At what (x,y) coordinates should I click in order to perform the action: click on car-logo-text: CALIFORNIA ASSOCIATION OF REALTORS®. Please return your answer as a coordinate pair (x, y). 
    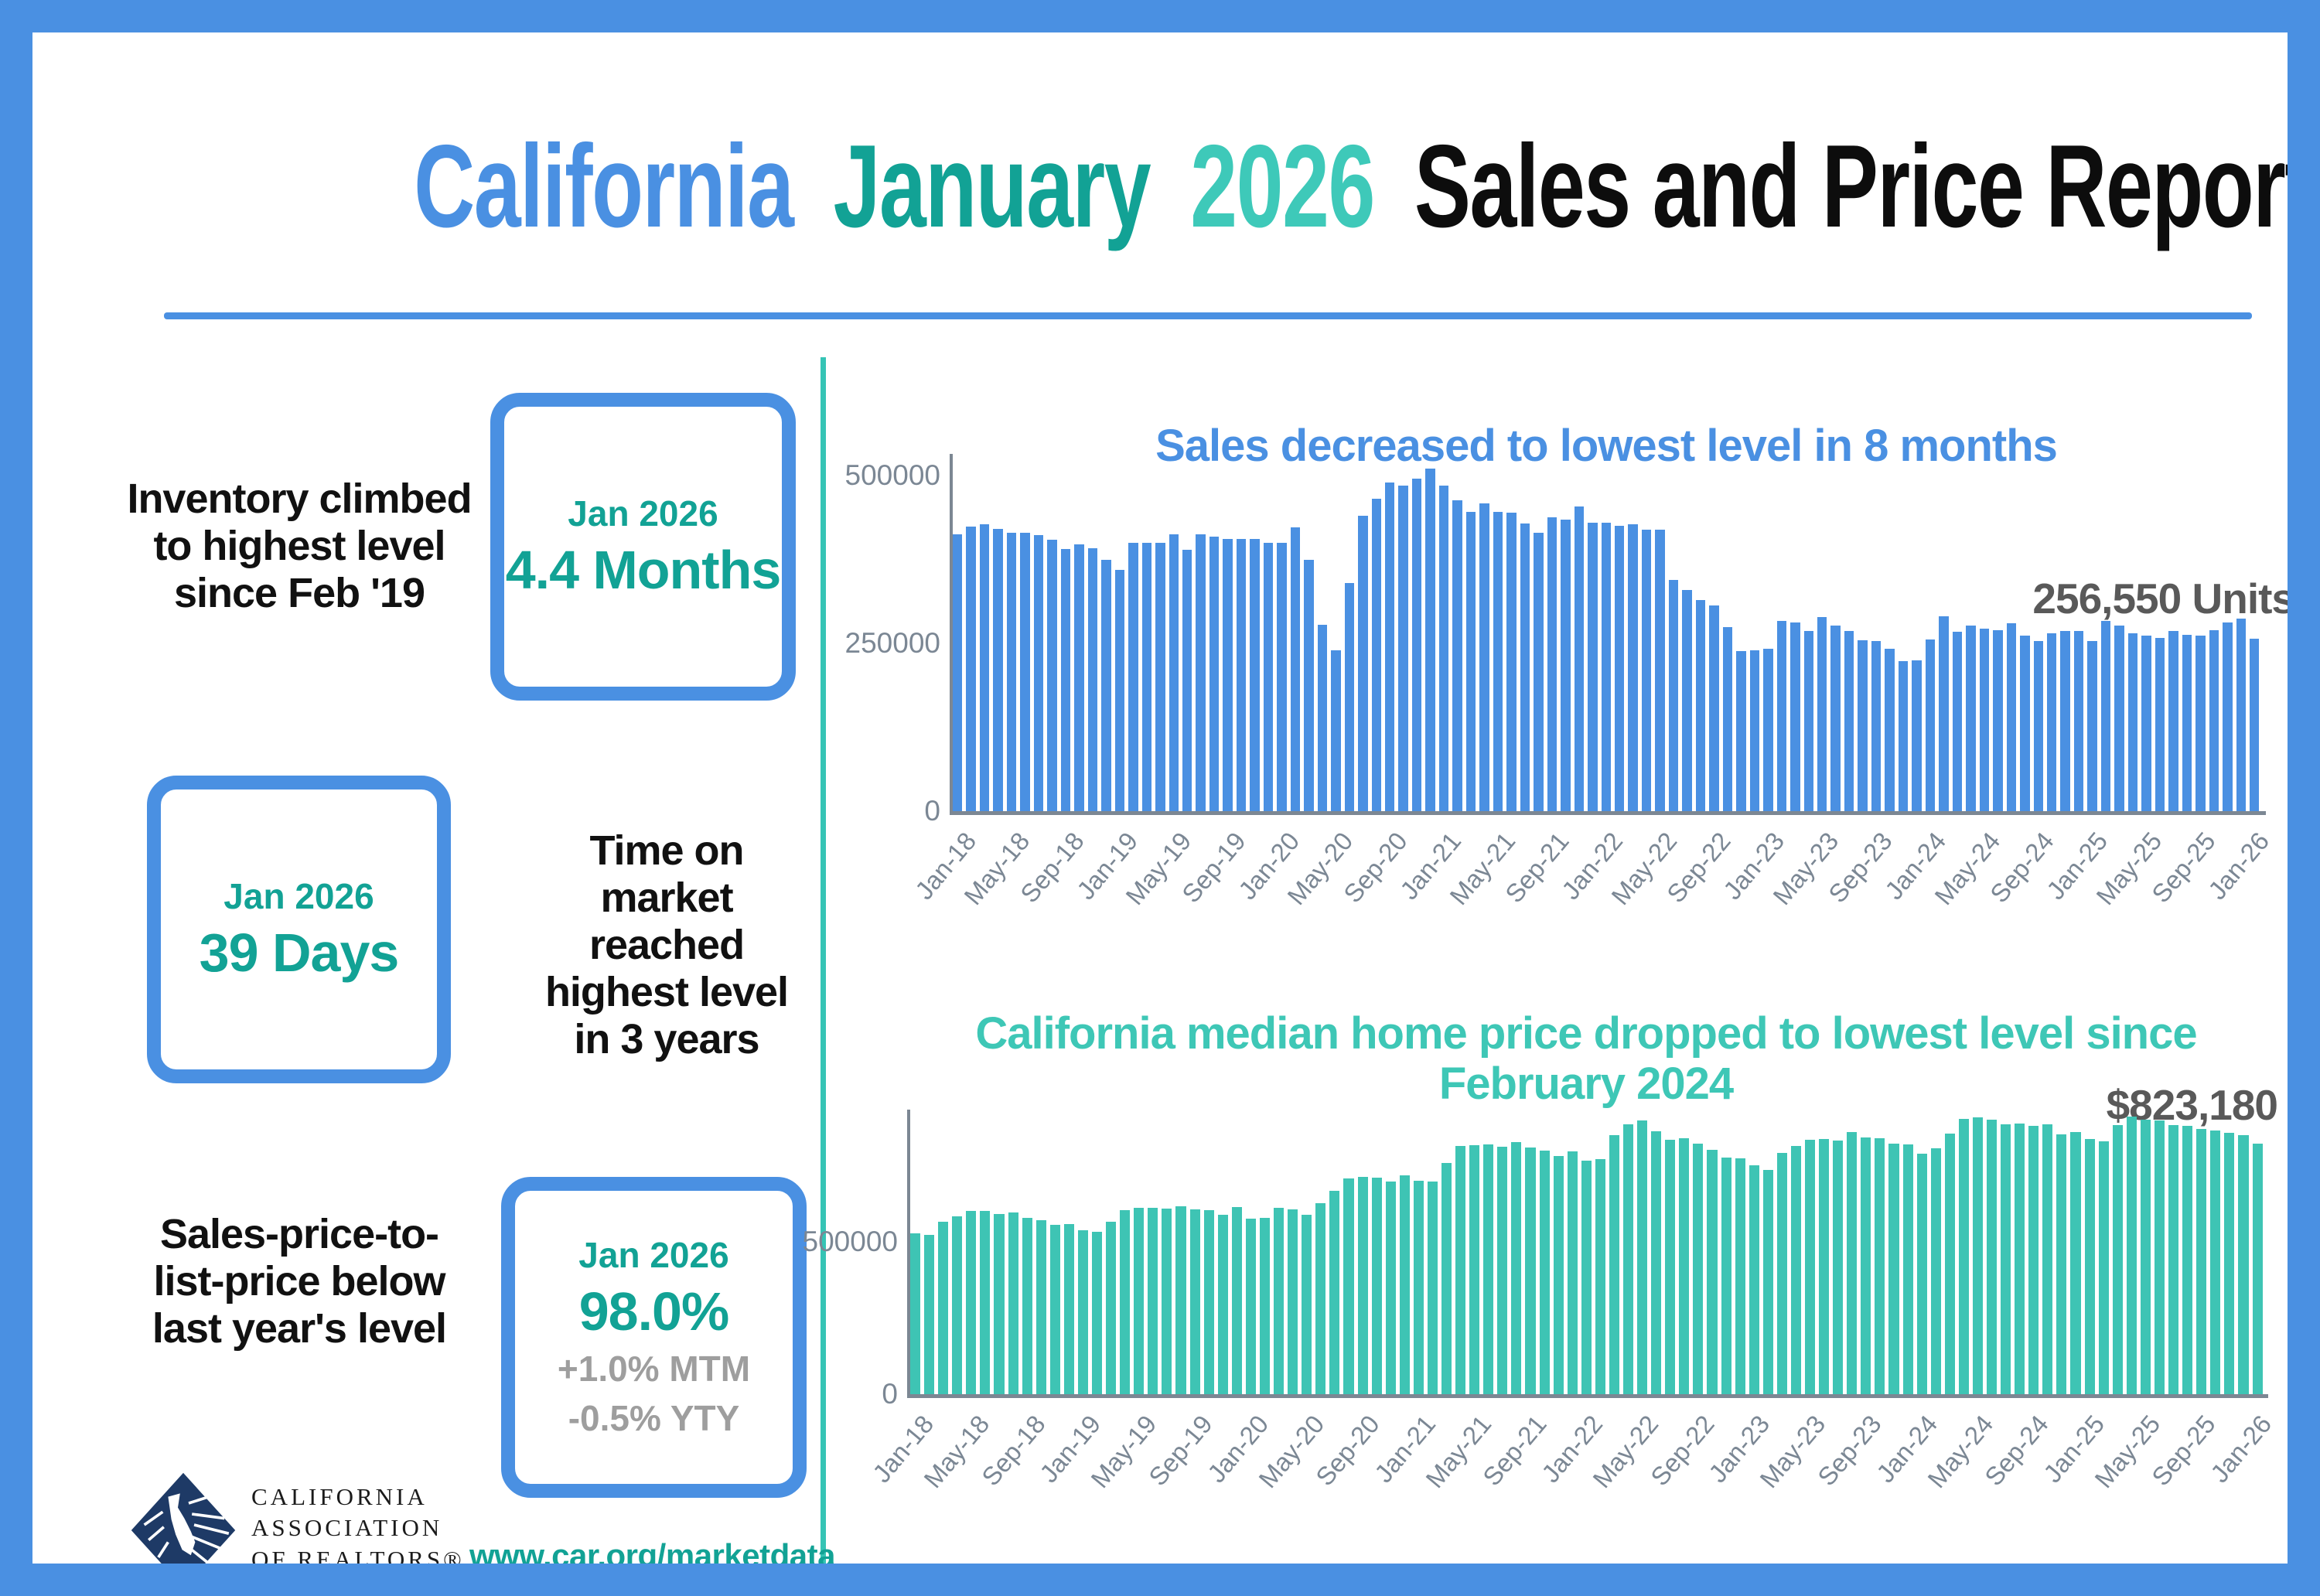
    Looking at the image, I should click on (358, 1527).